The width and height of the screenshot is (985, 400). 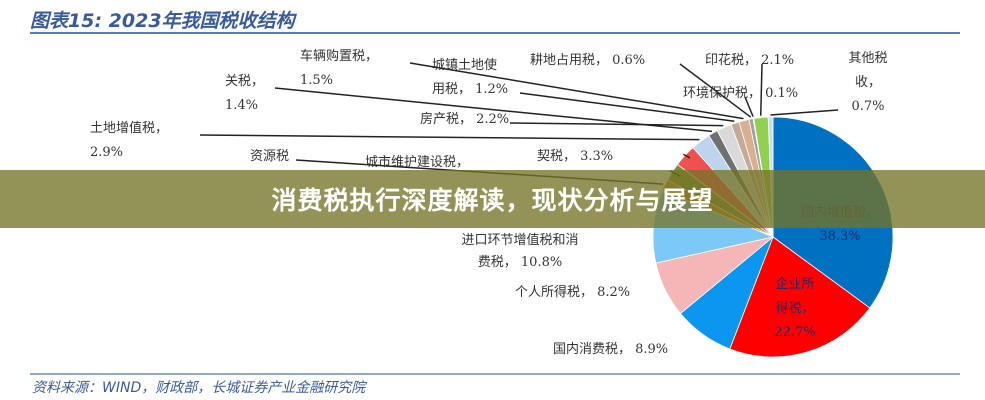 What do you see at coordinates (244, 81) in the screenshot?
I see `slice-label: 关税，` at bounding box center [244, 81].